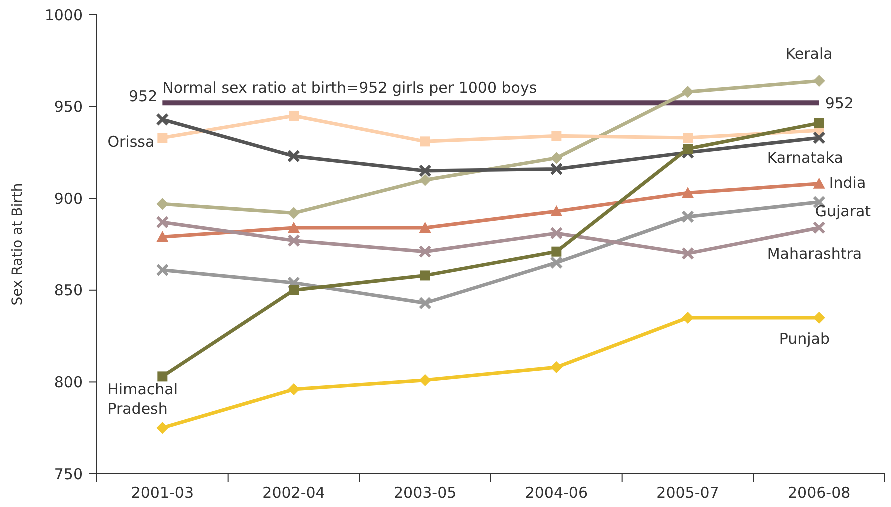 The height and width of the screenshot is (507, 891). I want to click on series-label: Kerala, so click(809, 54).